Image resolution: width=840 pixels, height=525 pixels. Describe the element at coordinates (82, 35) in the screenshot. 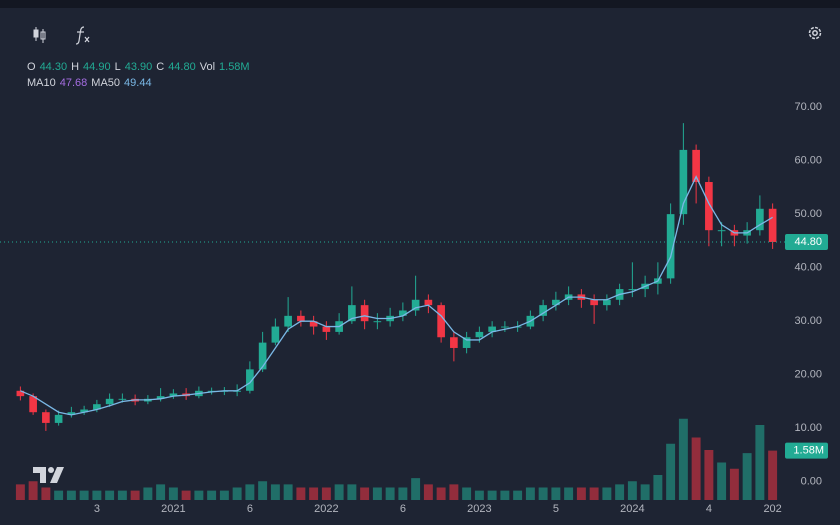

I see `indicators-button` at that location.